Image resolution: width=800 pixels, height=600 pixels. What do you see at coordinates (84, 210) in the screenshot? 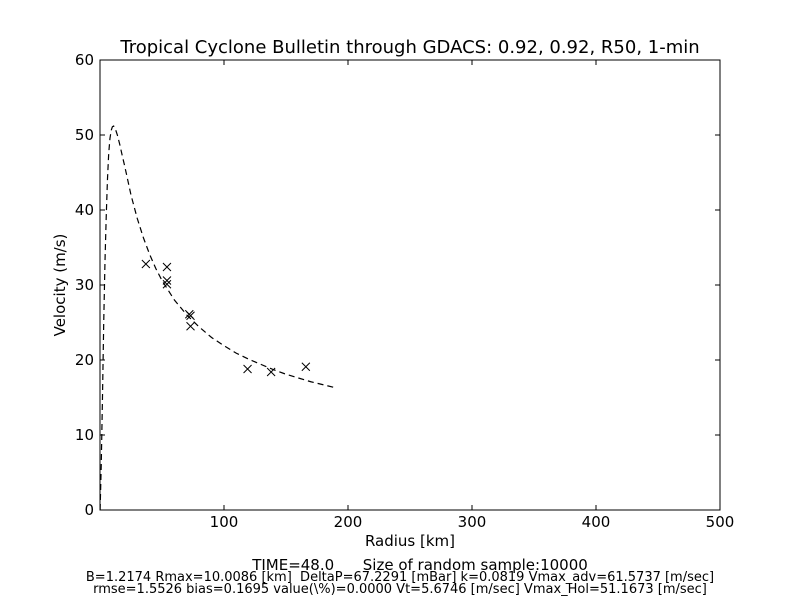
I see `y-tick-label: 40` at bounding box center [84, 210].